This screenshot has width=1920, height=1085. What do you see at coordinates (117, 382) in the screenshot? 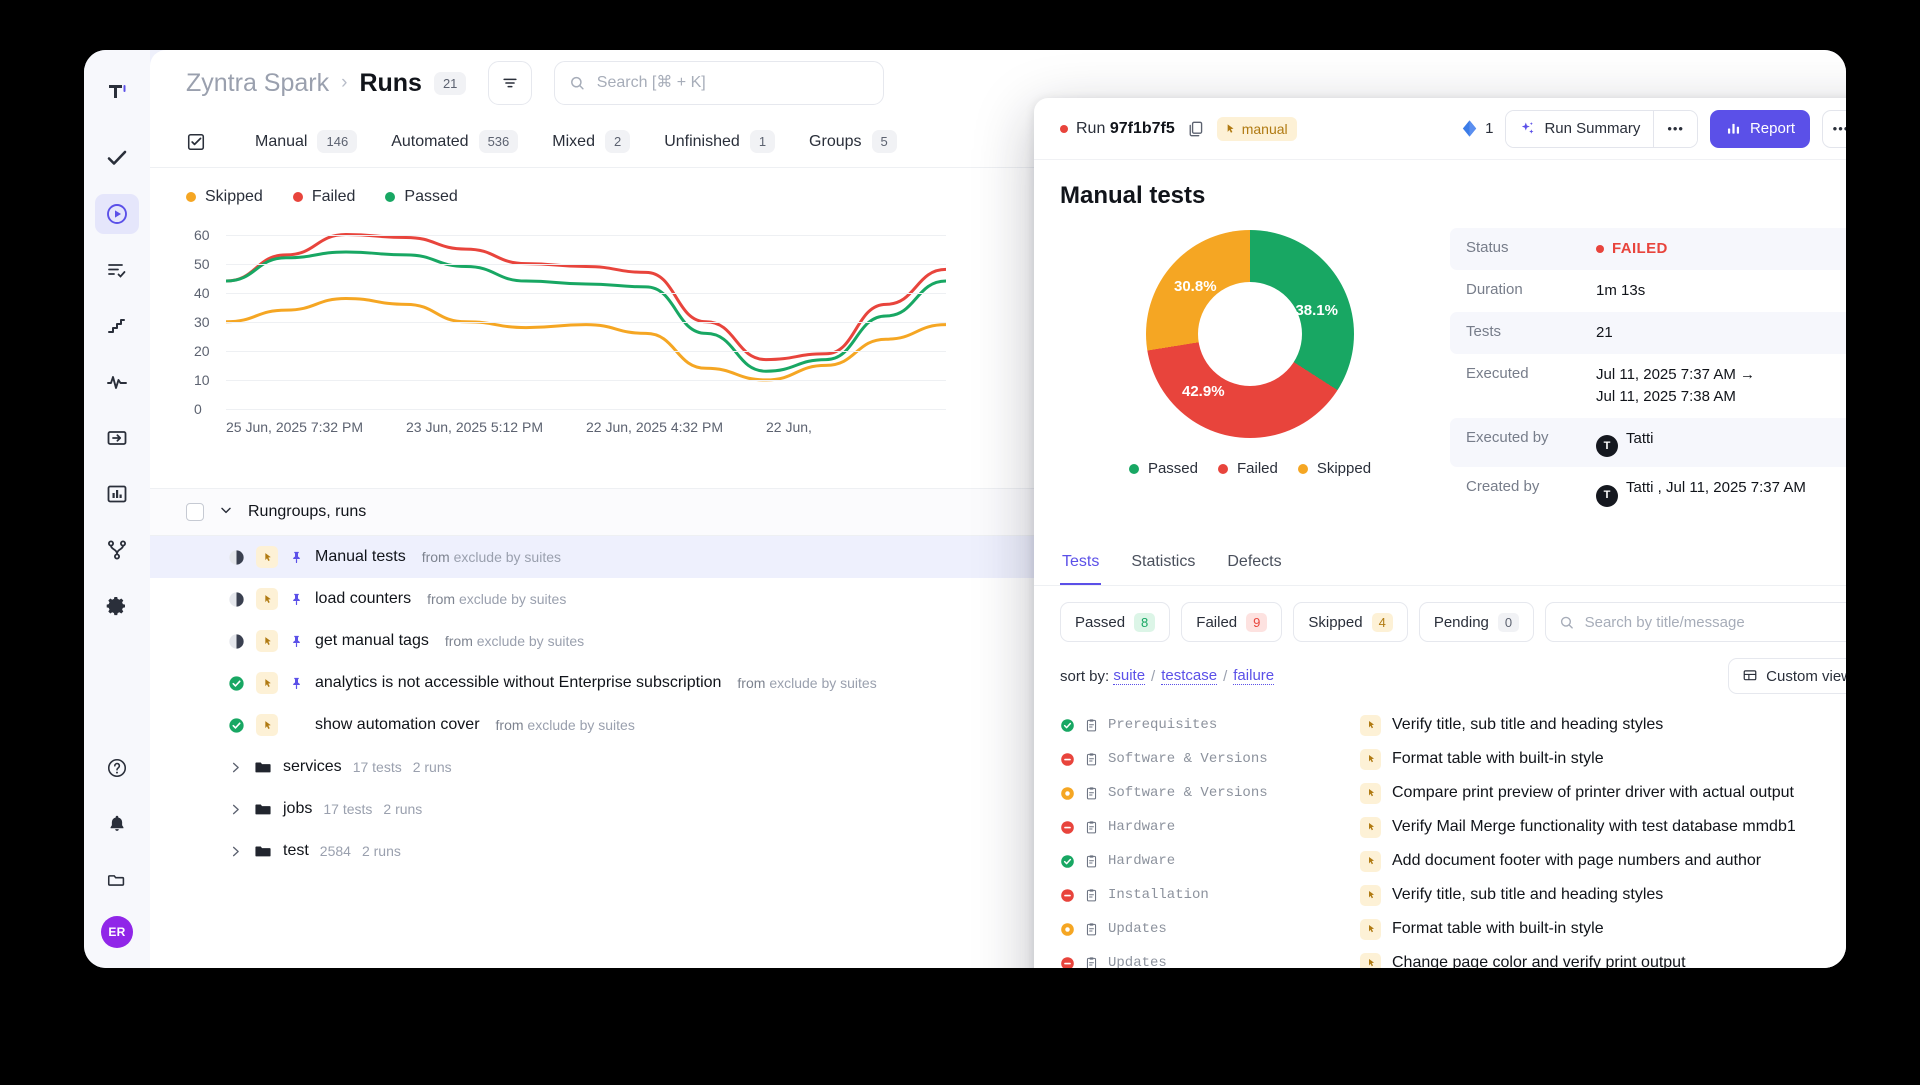
I see `activity-icon` at bounding box center [117, 382].